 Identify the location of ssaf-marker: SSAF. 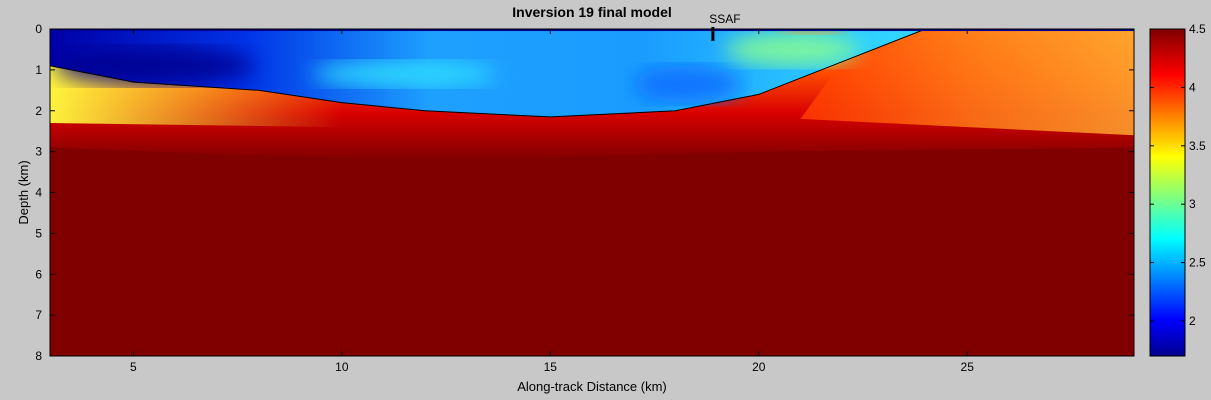
(725, 26).